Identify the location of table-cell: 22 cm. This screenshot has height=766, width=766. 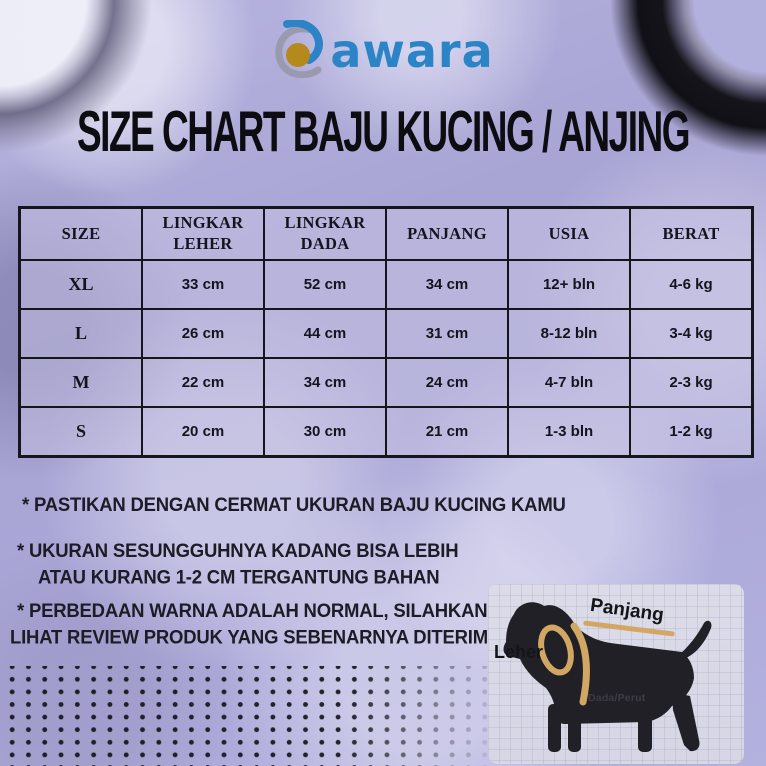
(203, 382).